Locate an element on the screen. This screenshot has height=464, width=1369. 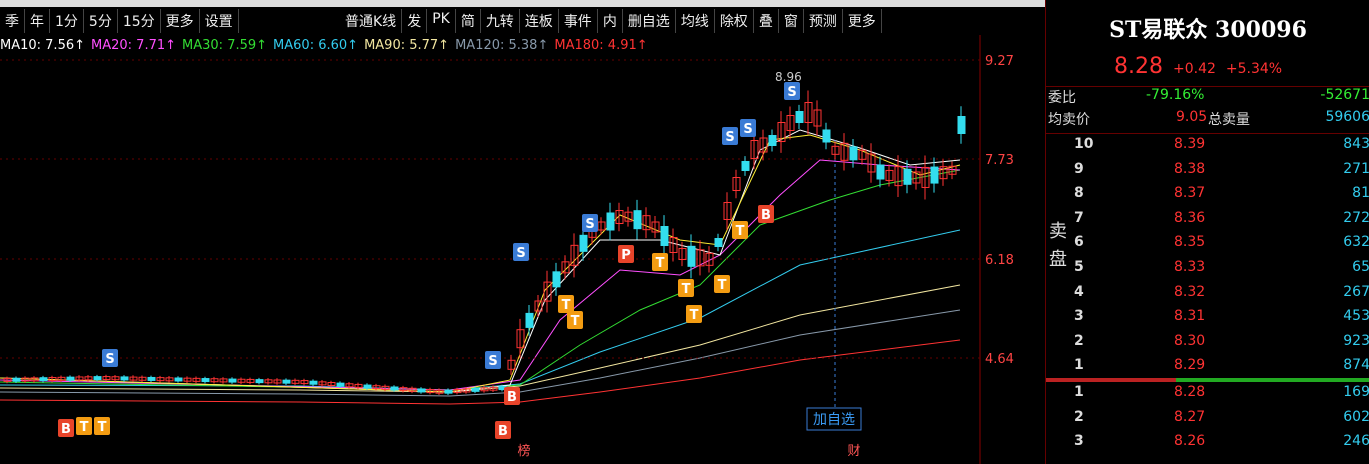
level: 2 is located at coordinates (1079, 416).